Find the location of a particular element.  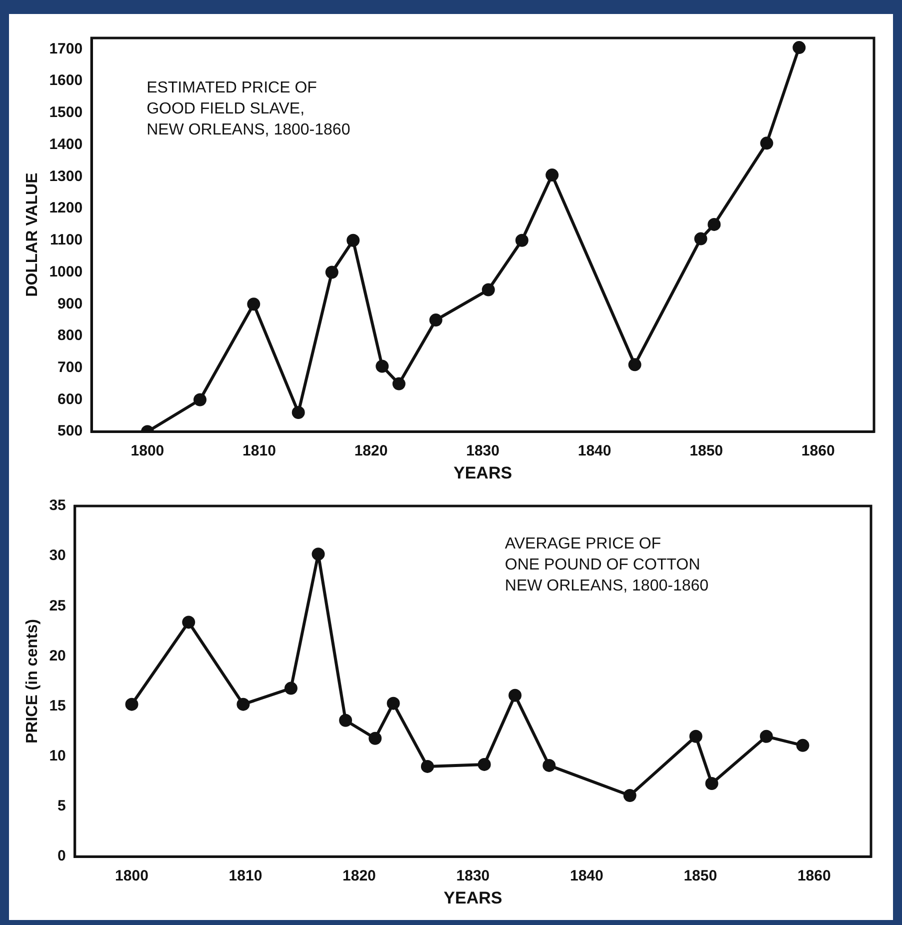

y-tick-label: 1500 is located at coordinates (66, 113).